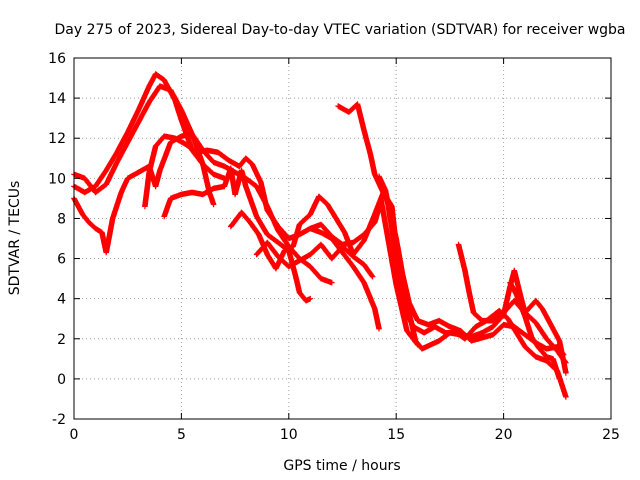  What do you see at coordinates (341, 466) in the screenshot?
I see `x-axis-label: GPS time / hours` at bounding box center [341, 466].